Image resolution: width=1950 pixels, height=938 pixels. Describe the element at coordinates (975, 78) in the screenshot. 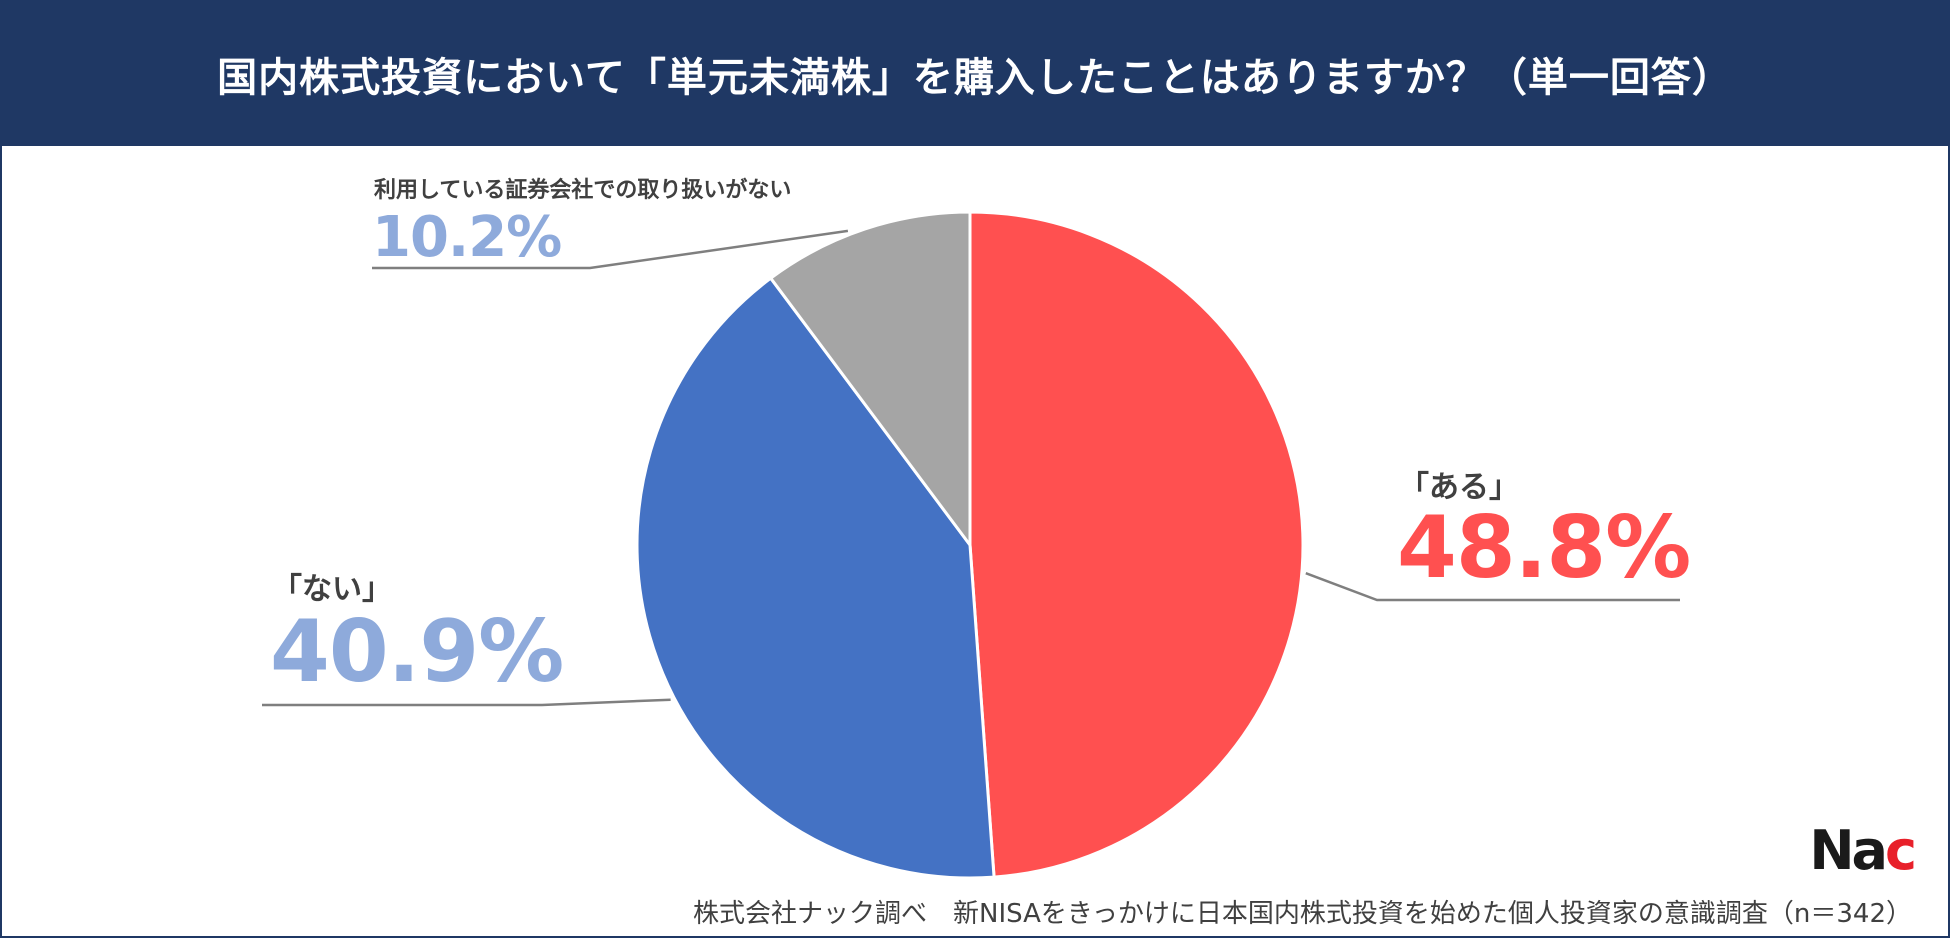

I see `chart-title: 国内株式投資において「単元未満株」を購入したことはありますか？（単一回答）` at that location.